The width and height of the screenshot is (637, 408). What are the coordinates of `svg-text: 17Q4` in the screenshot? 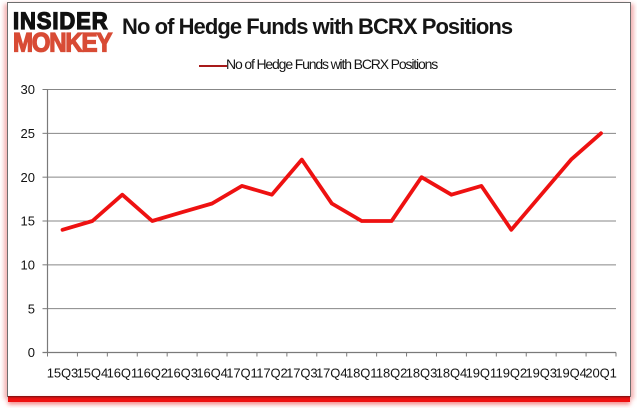 It's located at (331, 372).